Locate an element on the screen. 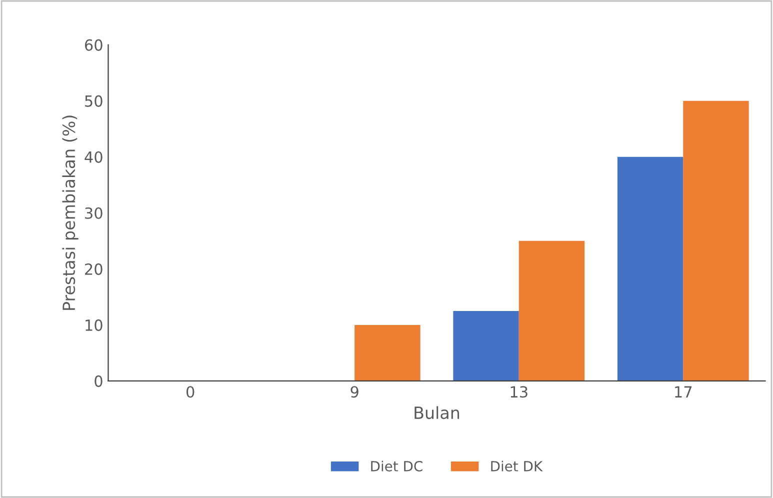 The width and height of the screenshot is (773, 498). y-tick-label: 40 is located at coordinates (93, 157).